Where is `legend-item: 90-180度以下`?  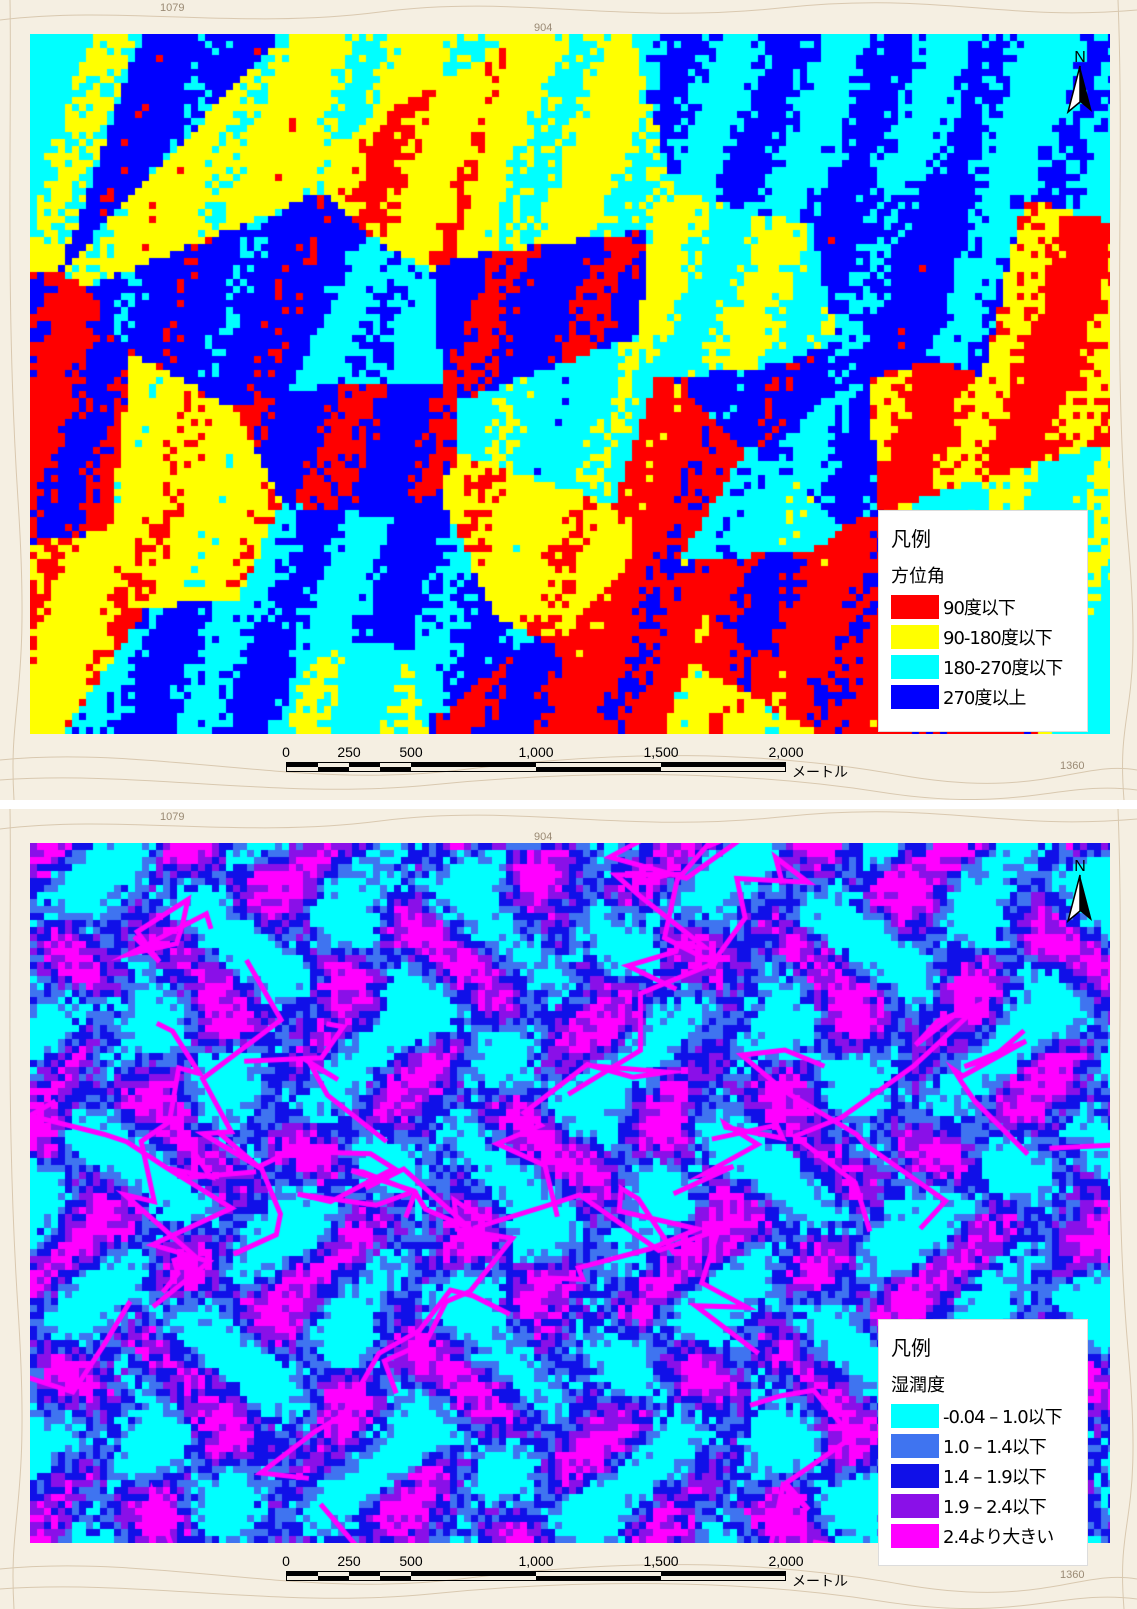
legend-item: 90-180度以下 is located at coordinates (989, 637).